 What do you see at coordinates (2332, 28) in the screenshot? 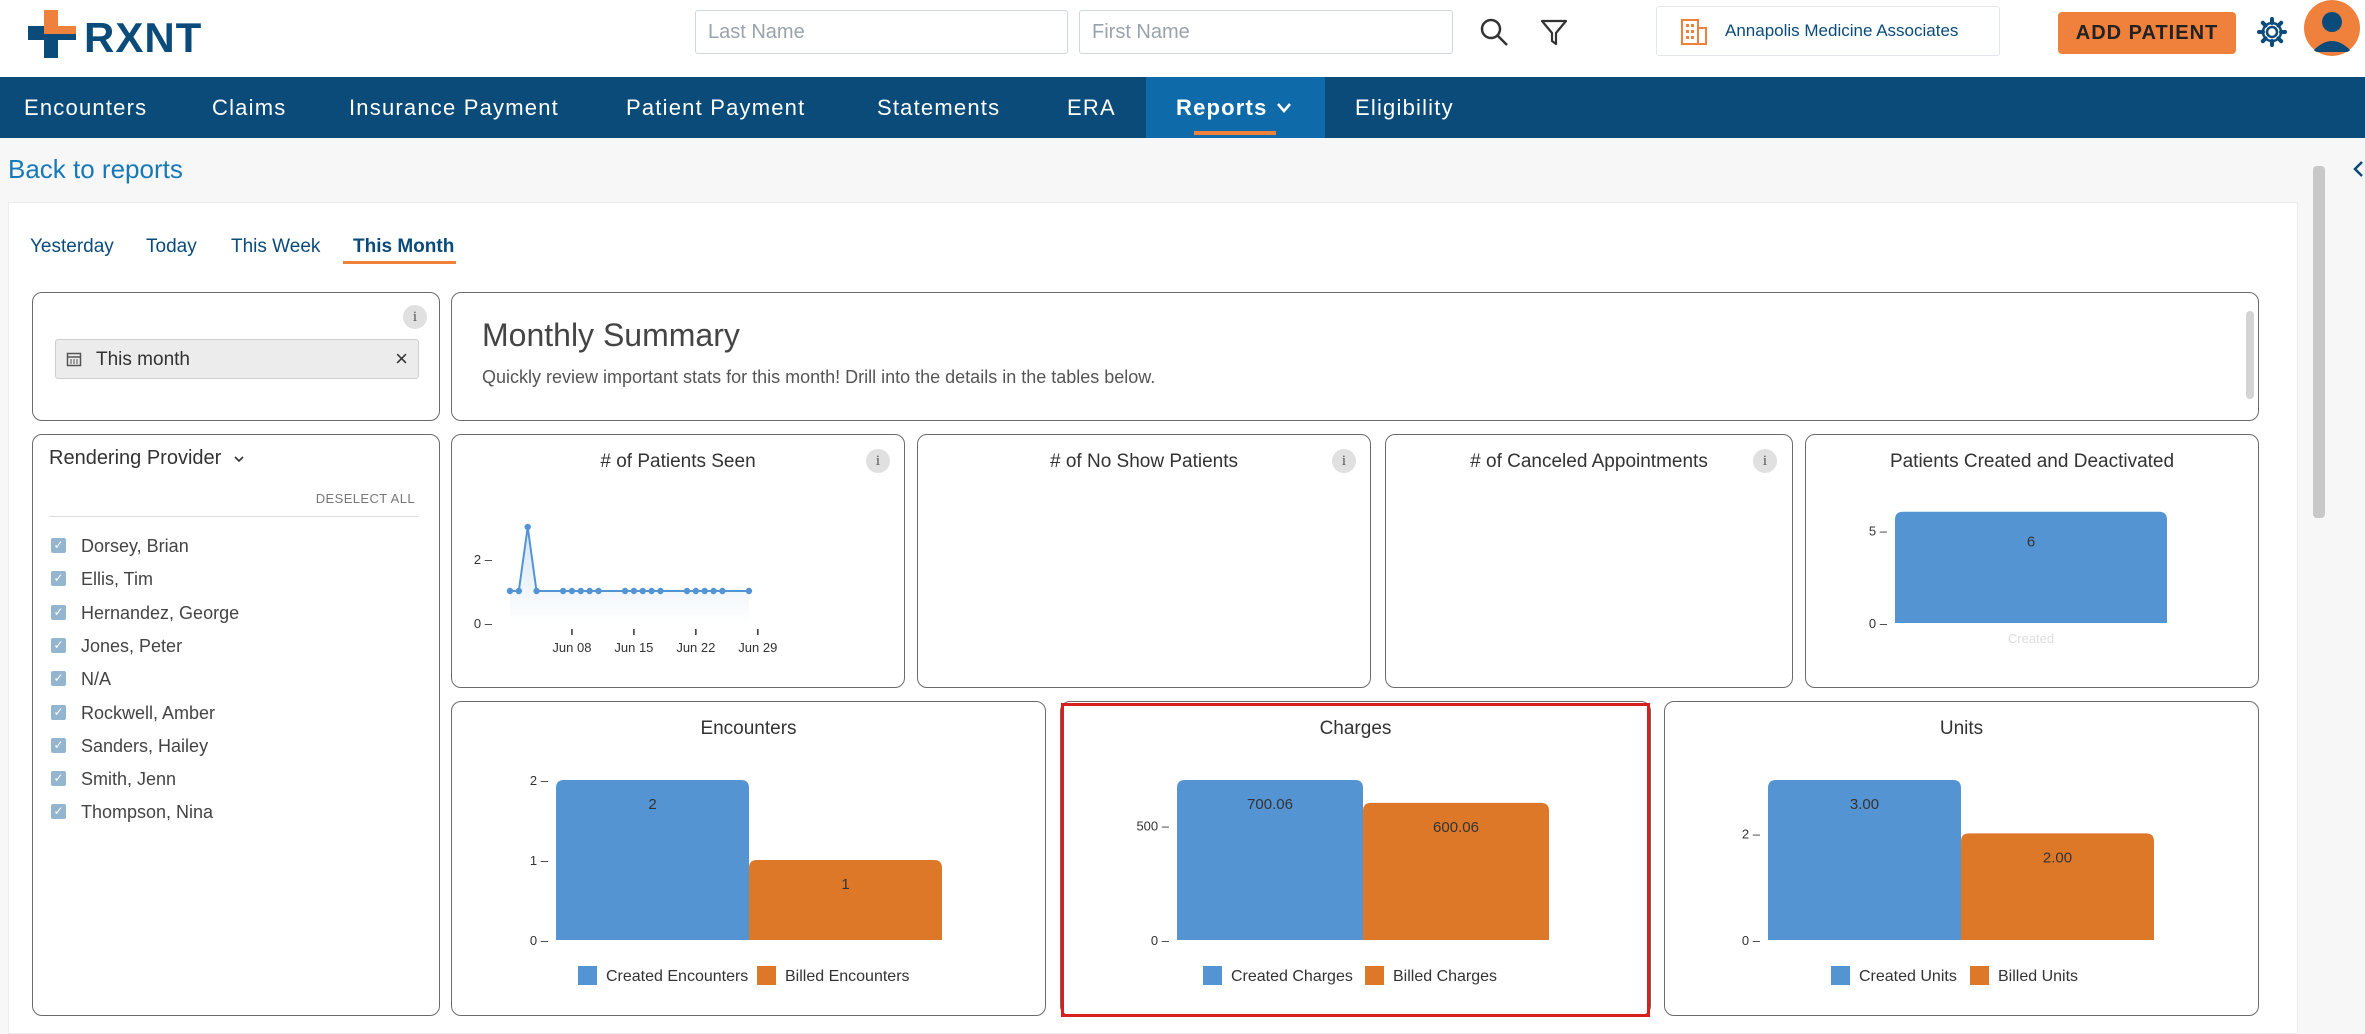
I see `avatar` at bounding box center [2332, 28].